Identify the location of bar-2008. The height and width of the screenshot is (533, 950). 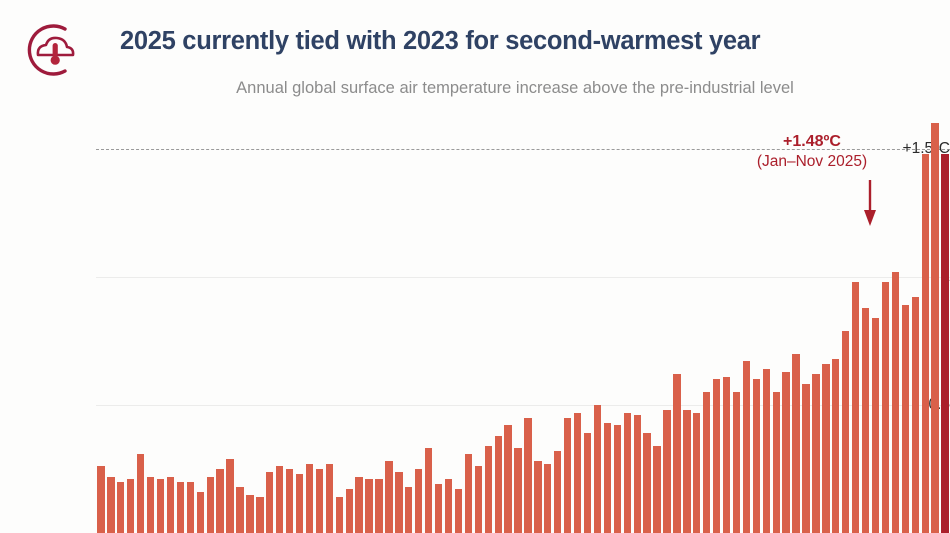
(776, 462).